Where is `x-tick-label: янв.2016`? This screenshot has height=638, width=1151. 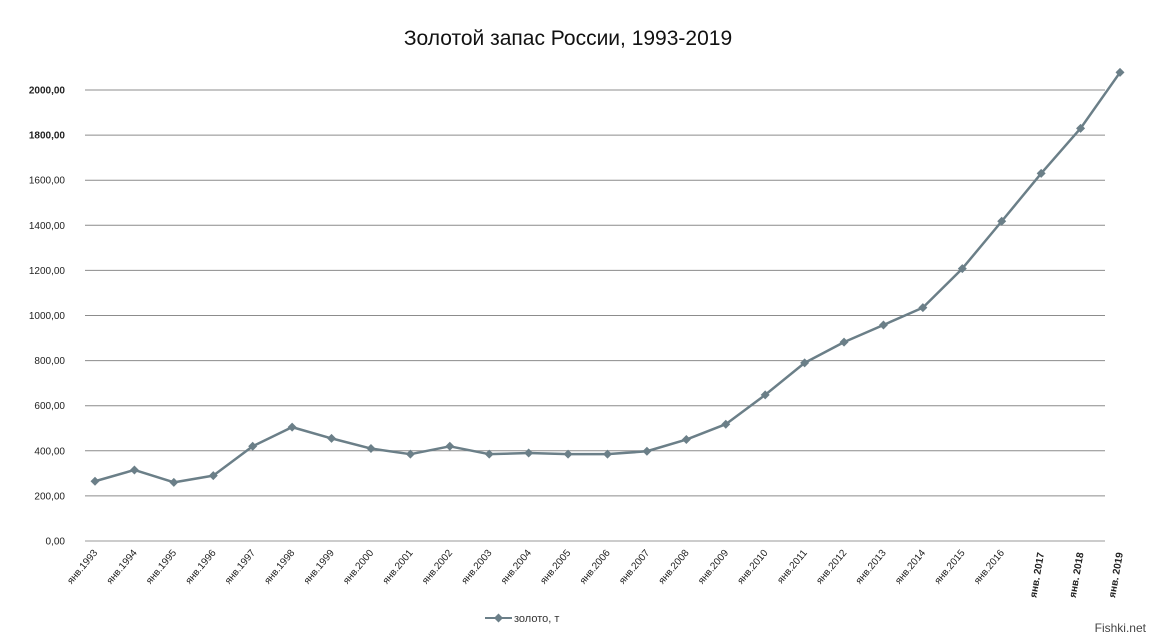 x-tick-label: янв.2016 is located at coordinates (989, 567).